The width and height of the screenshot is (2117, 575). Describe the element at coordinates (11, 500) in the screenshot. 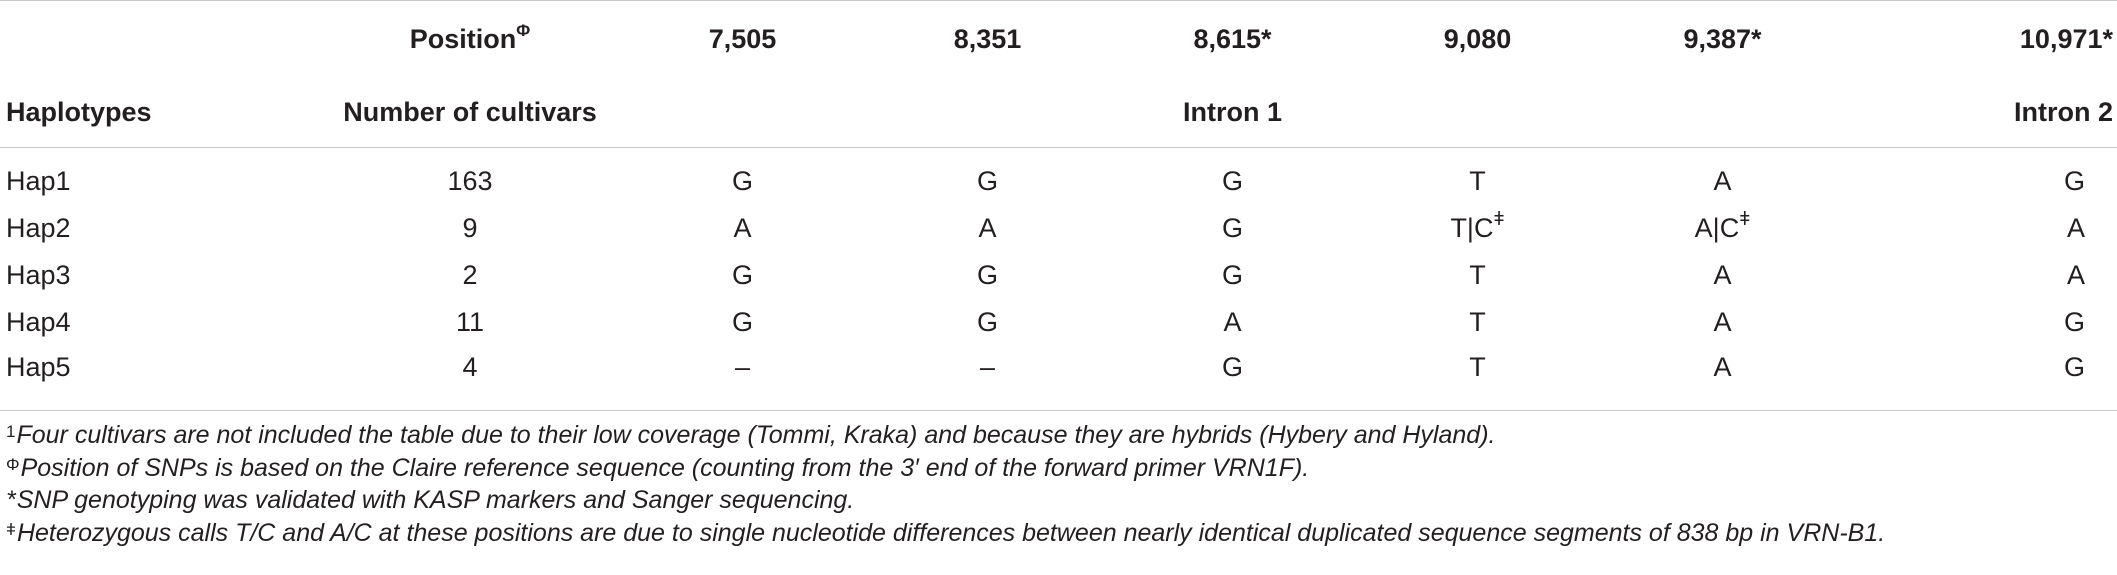

I see `footnote-mark: *` at that location.